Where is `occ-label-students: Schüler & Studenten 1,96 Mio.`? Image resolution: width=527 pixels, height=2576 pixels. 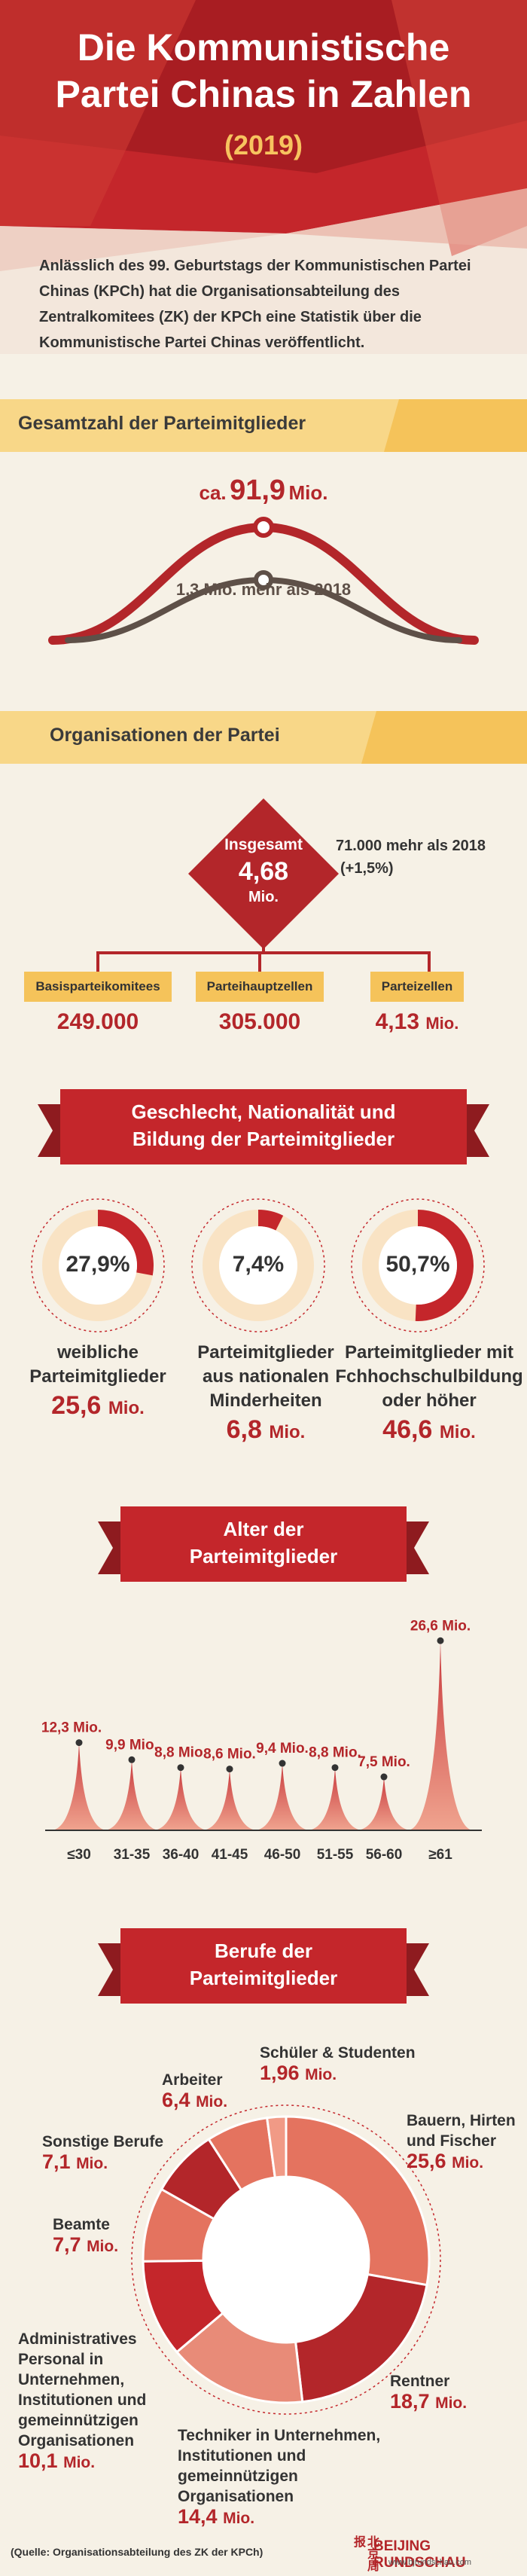 occ-label-students: Schüler & Studenten 1,96 Mio. is located at coordinates (338, 2064).